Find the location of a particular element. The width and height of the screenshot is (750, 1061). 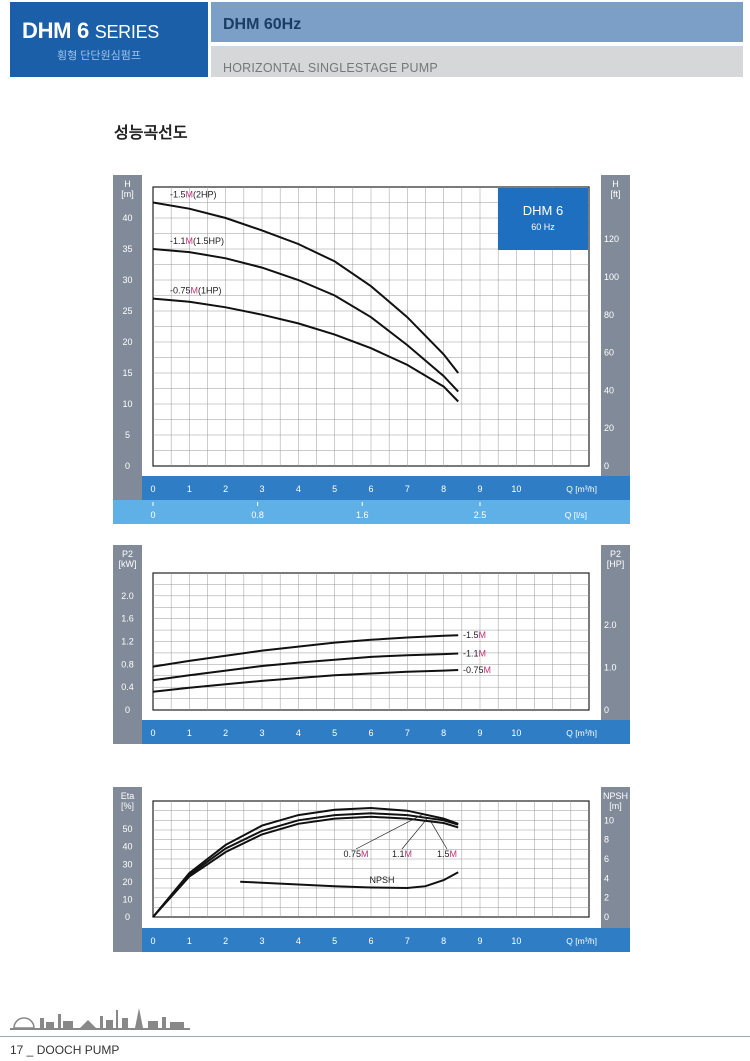

left-tick-label: 2.0 is located at coordinates (127, 596).